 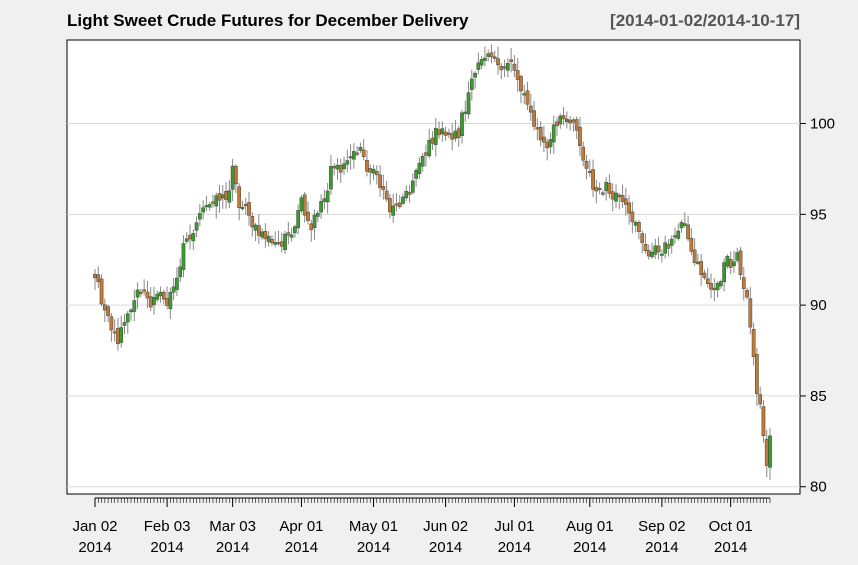 I want to click on y-tick-label: 100, so click(x=822, y=124).